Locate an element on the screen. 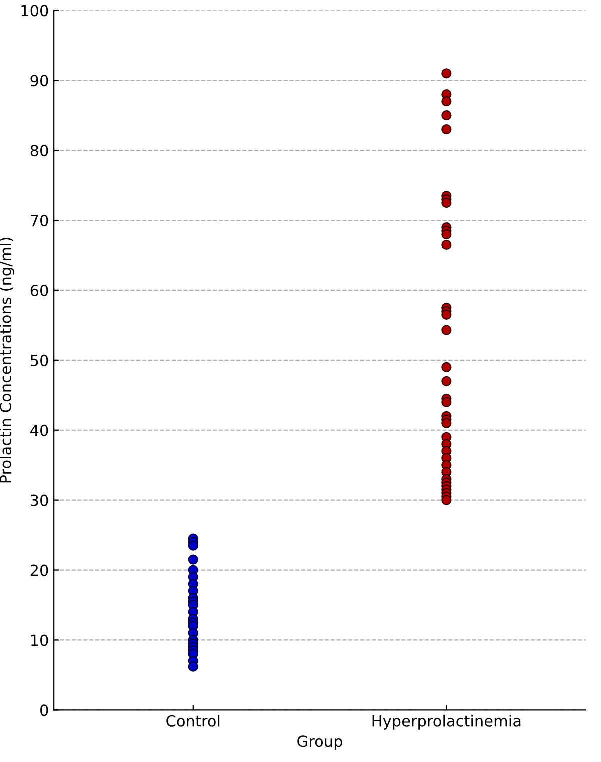 This screenshot has height=762, width=601. y-tick-label: 0 is located at coordinates (44, 710).